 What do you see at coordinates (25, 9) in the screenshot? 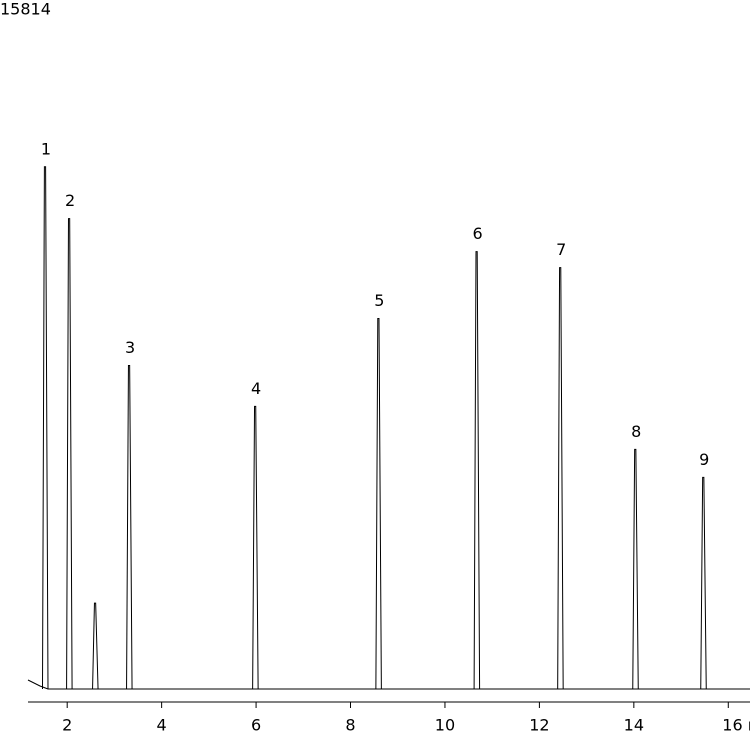
I see `y-label: 15814` at bounding box center [25, 9].